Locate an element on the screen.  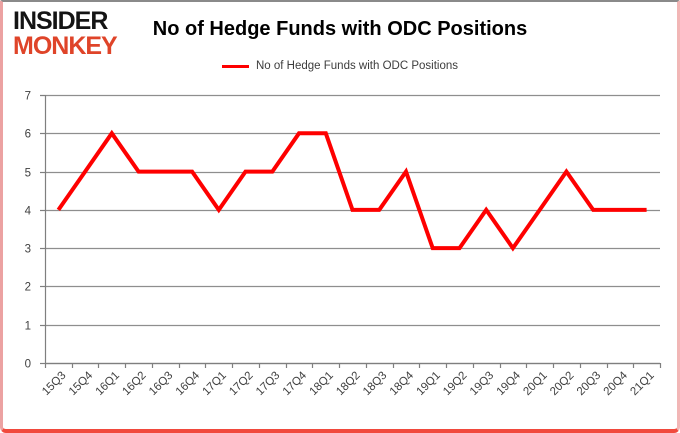
x-tick-label: 16Q2 is located at coordinates (134, 384).